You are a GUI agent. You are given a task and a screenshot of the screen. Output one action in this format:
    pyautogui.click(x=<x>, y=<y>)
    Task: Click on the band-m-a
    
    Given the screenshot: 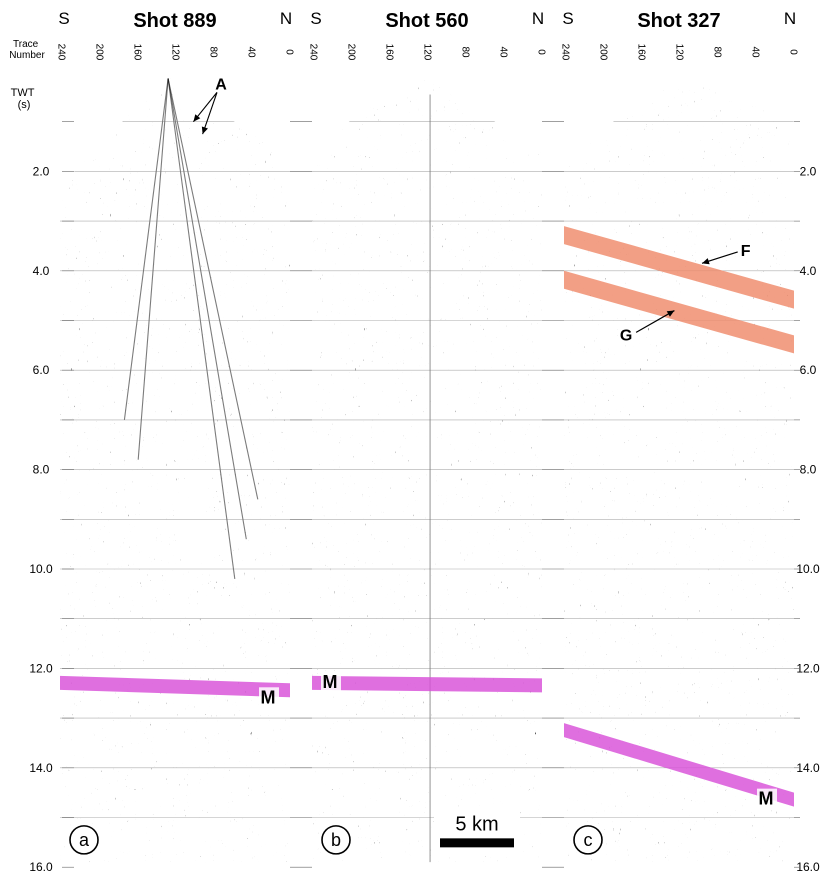 What is the action you would take?
    pyautogui.click(x=175, y=686)
    